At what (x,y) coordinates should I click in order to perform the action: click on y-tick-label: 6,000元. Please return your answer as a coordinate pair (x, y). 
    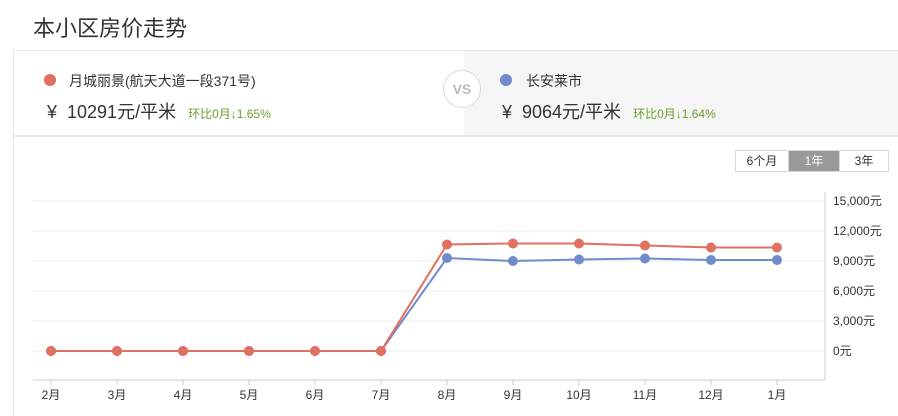
    Looking at the image, I should click on (854, 291).